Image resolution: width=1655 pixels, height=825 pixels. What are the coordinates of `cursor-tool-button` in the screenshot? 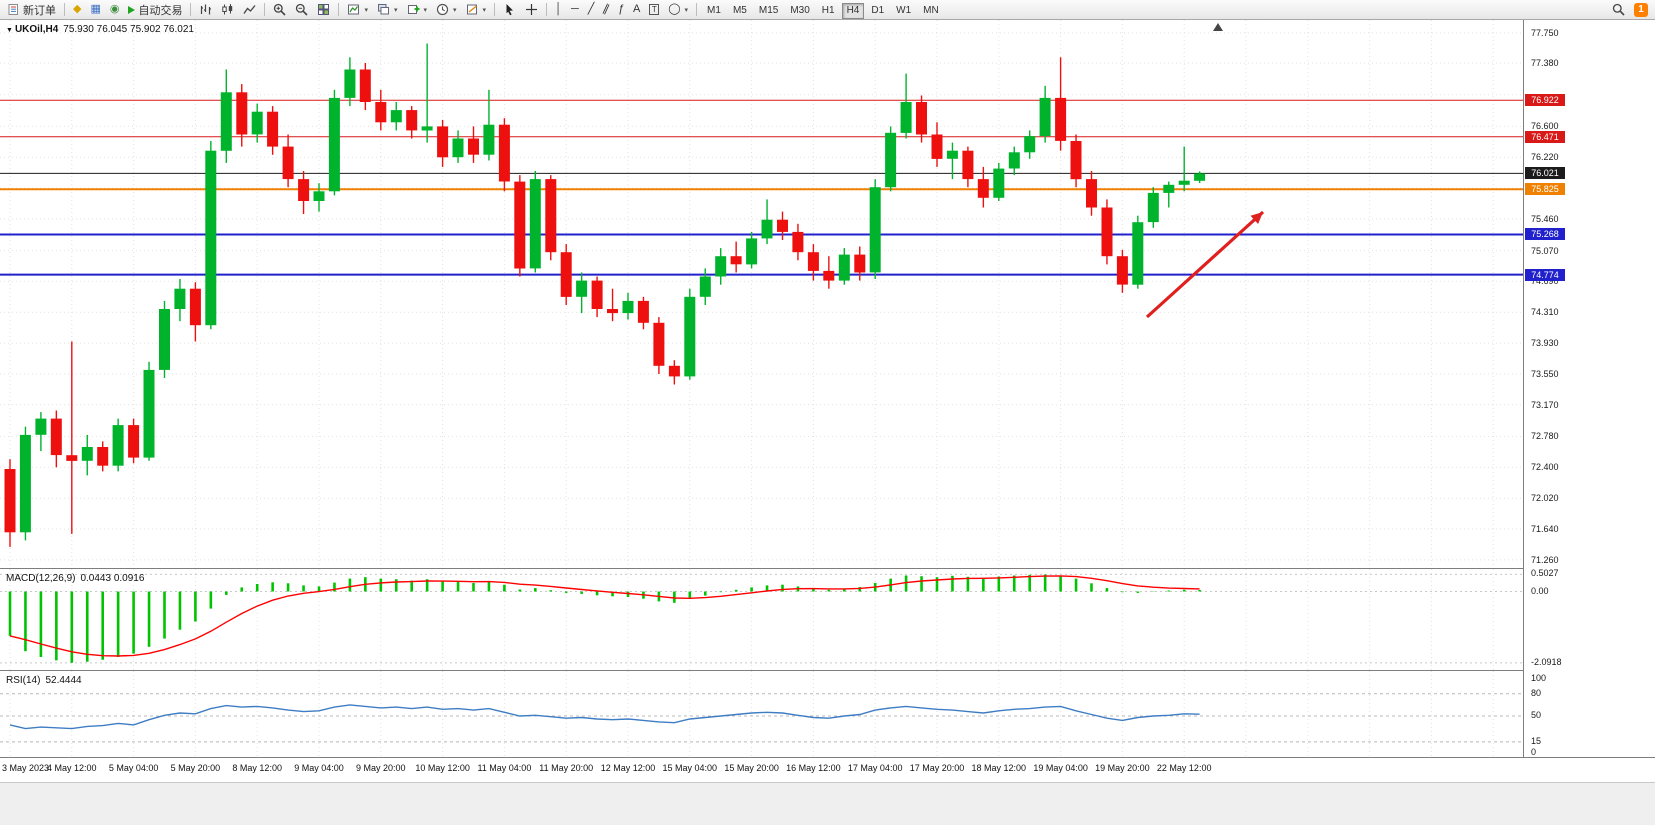 It's located at (509, 9).